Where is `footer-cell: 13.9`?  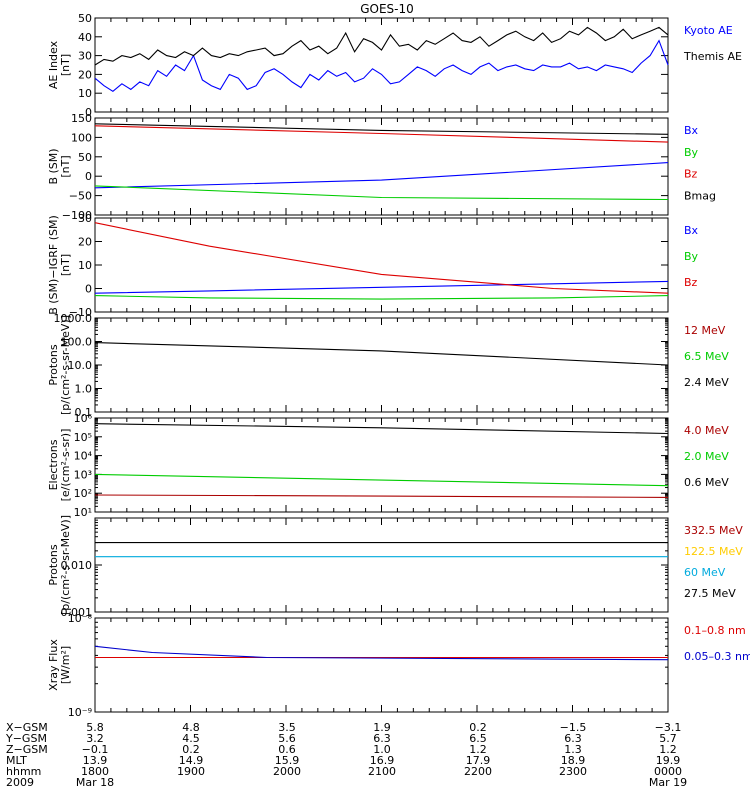
footer-cell: 13.9 is located at coordinates (95, 760).